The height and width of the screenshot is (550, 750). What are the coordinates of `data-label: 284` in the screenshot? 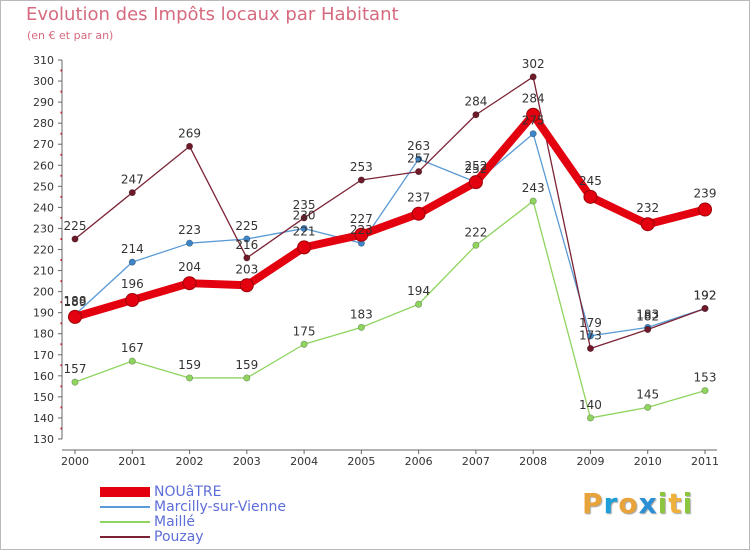 It's located at (475, 102).